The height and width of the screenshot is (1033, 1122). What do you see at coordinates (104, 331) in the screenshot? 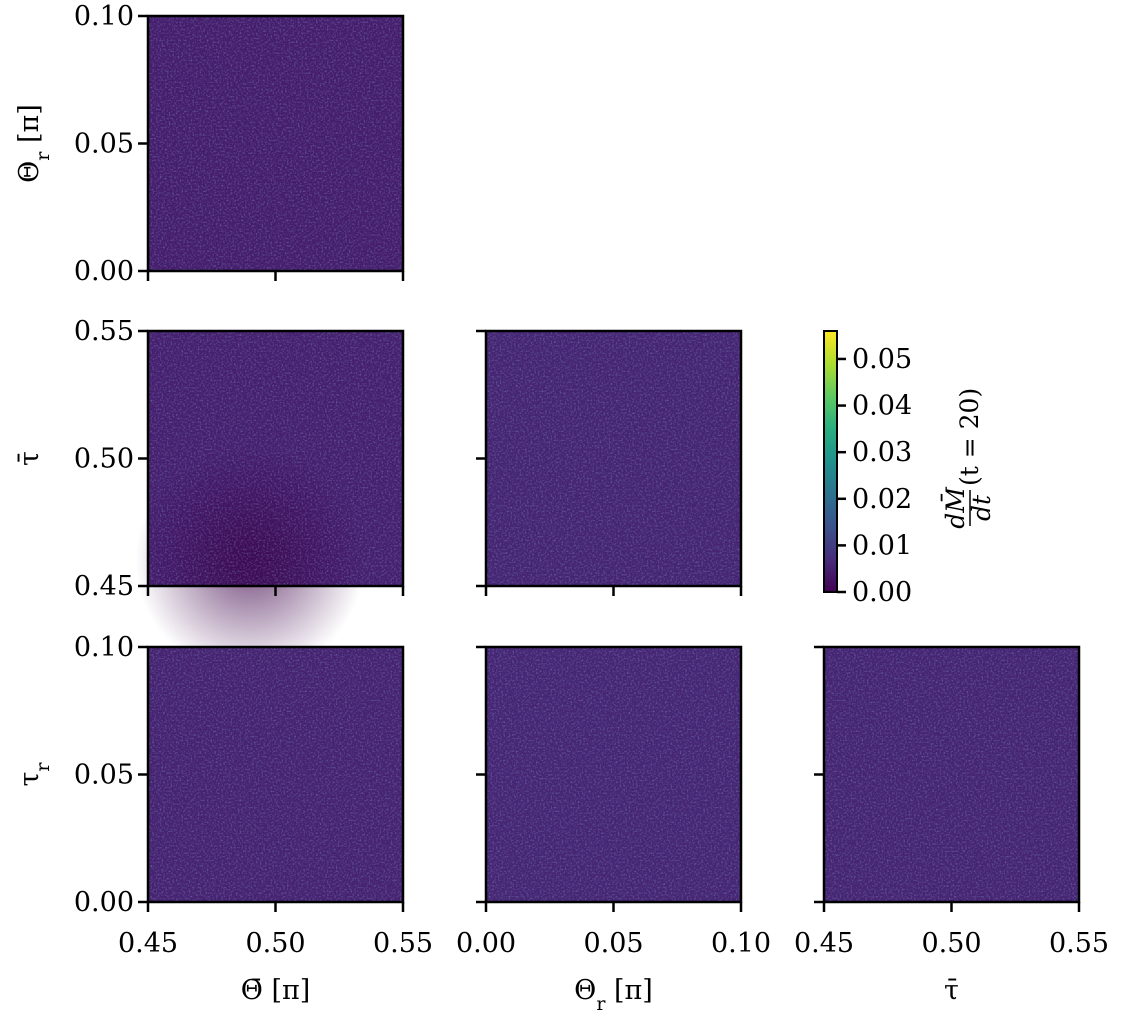
I see `y-tick-label: 0.55` at bounding box center [104, 331].